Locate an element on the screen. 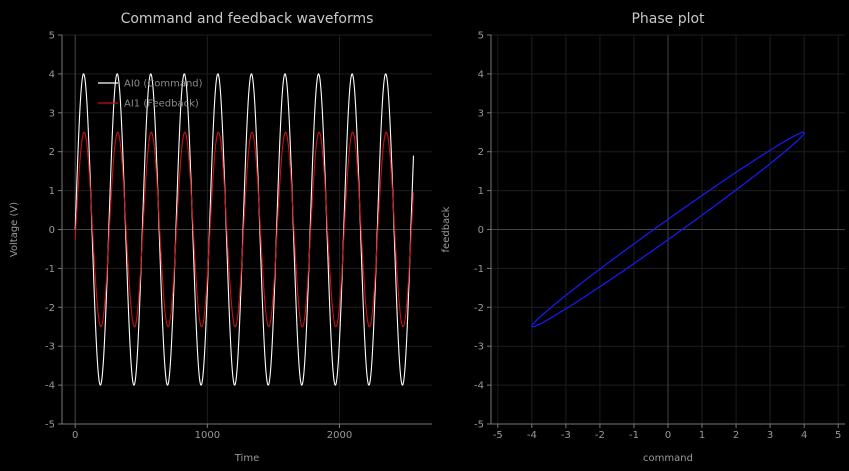 This screenshot has height=471, width=849. x-tick-label: 3 is located at coordinates (770, 435).